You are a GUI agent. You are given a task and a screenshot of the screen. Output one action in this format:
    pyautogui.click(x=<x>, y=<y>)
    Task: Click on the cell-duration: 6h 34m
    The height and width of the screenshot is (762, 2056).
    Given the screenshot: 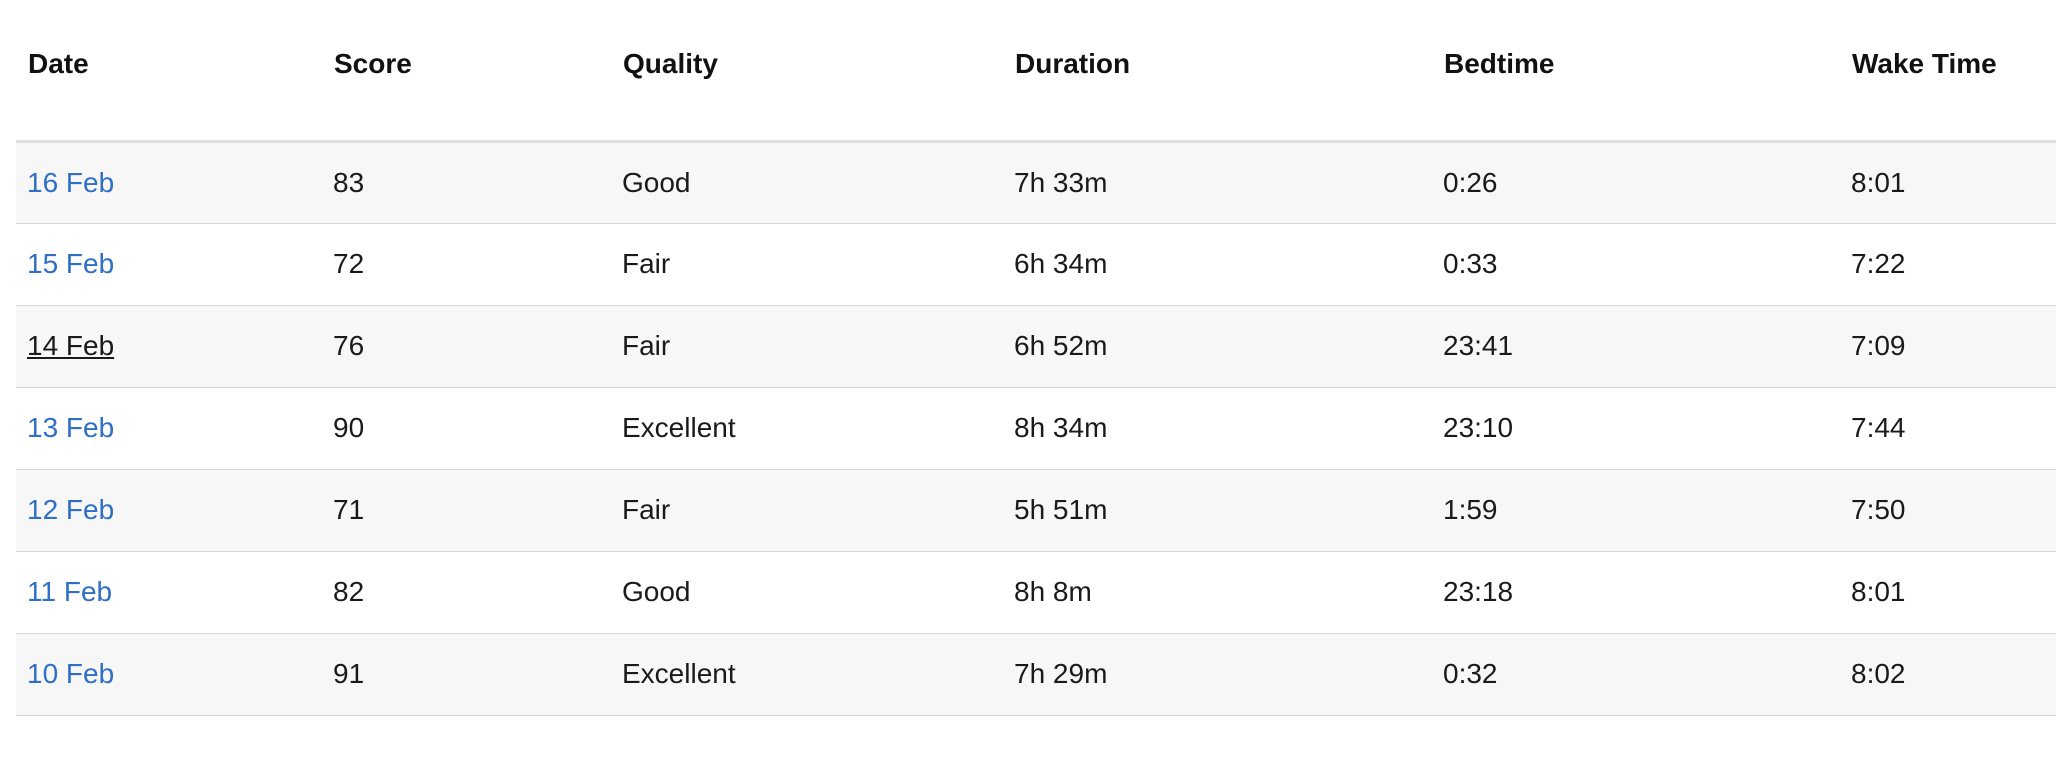 What is the action you would take?
    pyautogui.click(x=1217, y=264)
    